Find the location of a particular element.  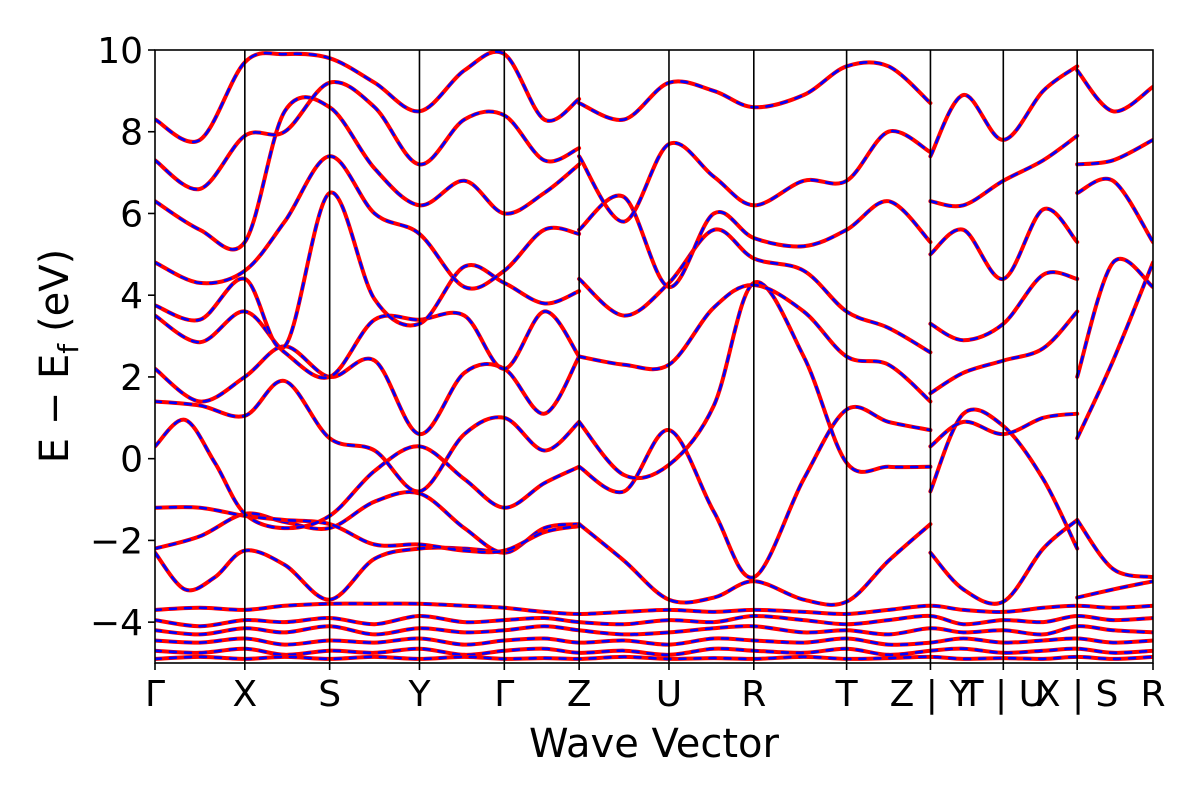

y-tick-label: 0 is located at coordinates (131, 460).